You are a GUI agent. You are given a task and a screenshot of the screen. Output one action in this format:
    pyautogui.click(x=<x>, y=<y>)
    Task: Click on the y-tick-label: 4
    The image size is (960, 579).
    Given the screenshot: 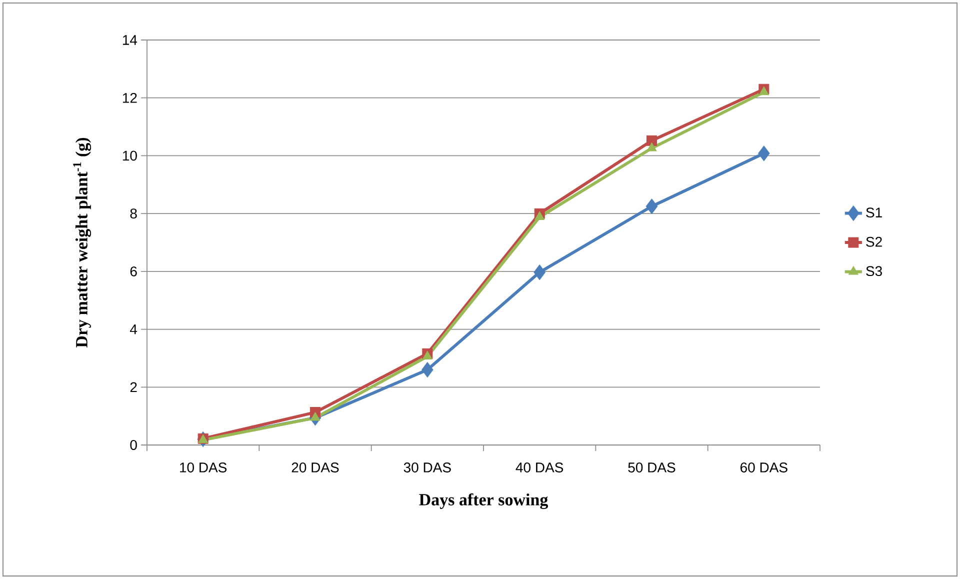 What is the action you would take?
    pyautogui.click(x=134, y=329)
    